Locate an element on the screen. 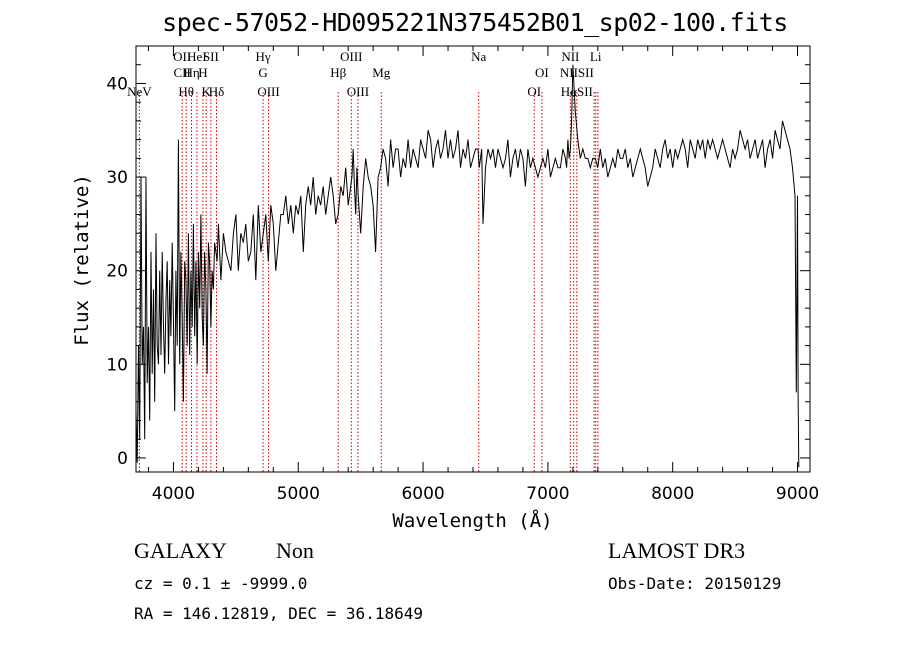  annotation-h-eta: Hη is located at coordinates (191, 72).